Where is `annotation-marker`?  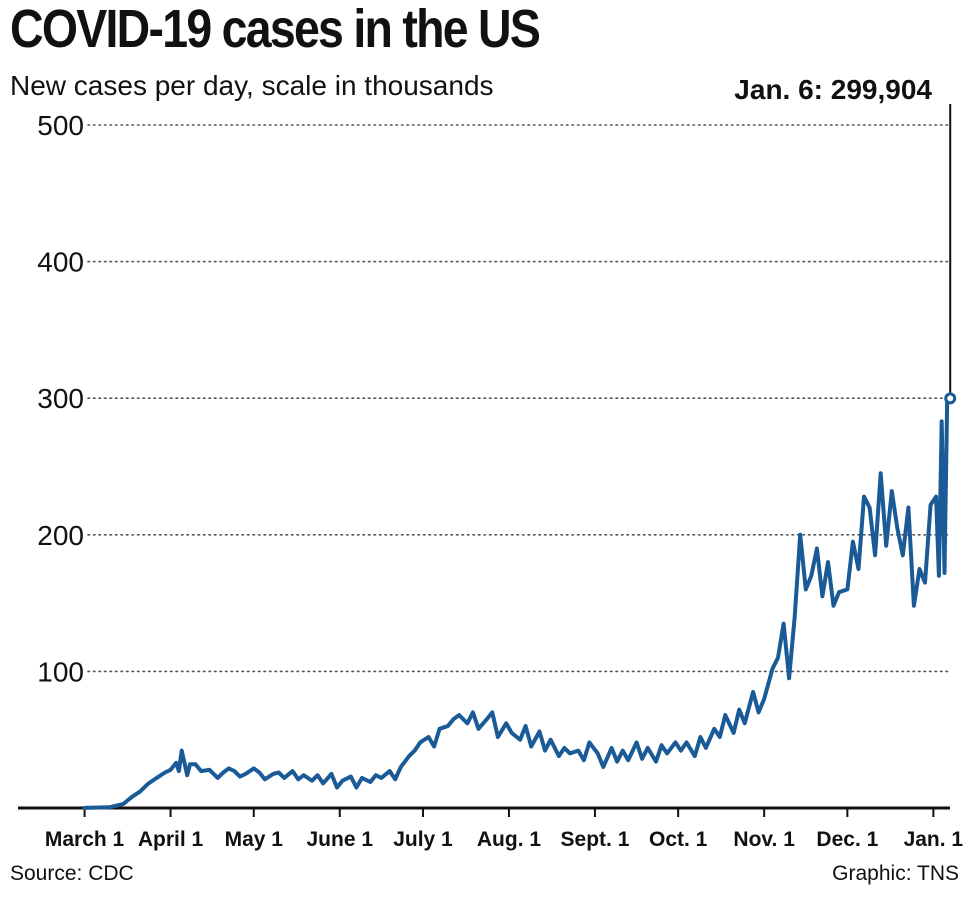
annotation-marker is located at coordinates (950, 398).